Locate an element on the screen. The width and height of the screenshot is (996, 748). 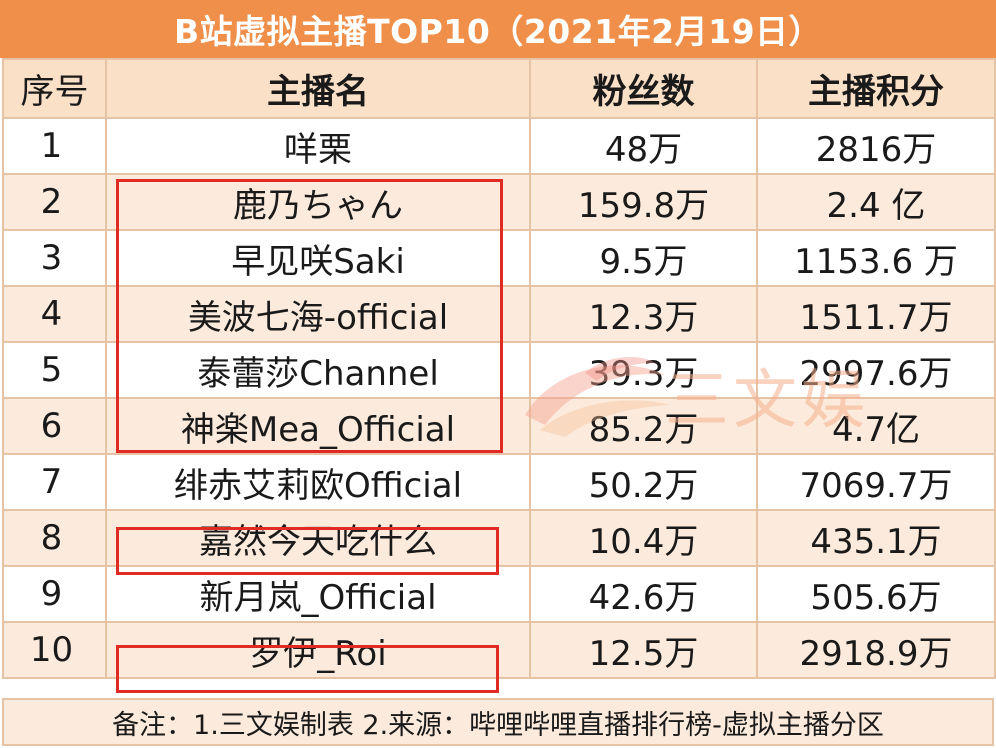
score-cell: 435.1万 is located at coordinates (876, 538).